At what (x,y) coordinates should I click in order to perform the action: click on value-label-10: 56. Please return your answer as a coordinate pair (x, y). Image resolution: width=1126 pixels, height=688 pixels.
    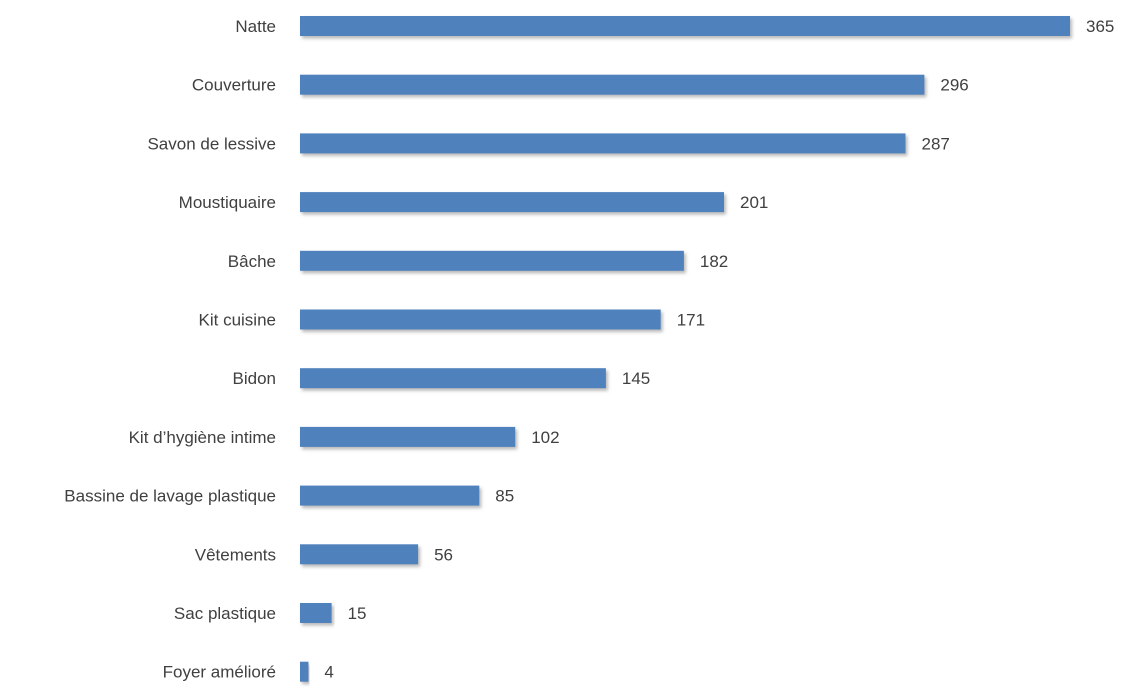
    Looking at the image, I should click on (443, 554).